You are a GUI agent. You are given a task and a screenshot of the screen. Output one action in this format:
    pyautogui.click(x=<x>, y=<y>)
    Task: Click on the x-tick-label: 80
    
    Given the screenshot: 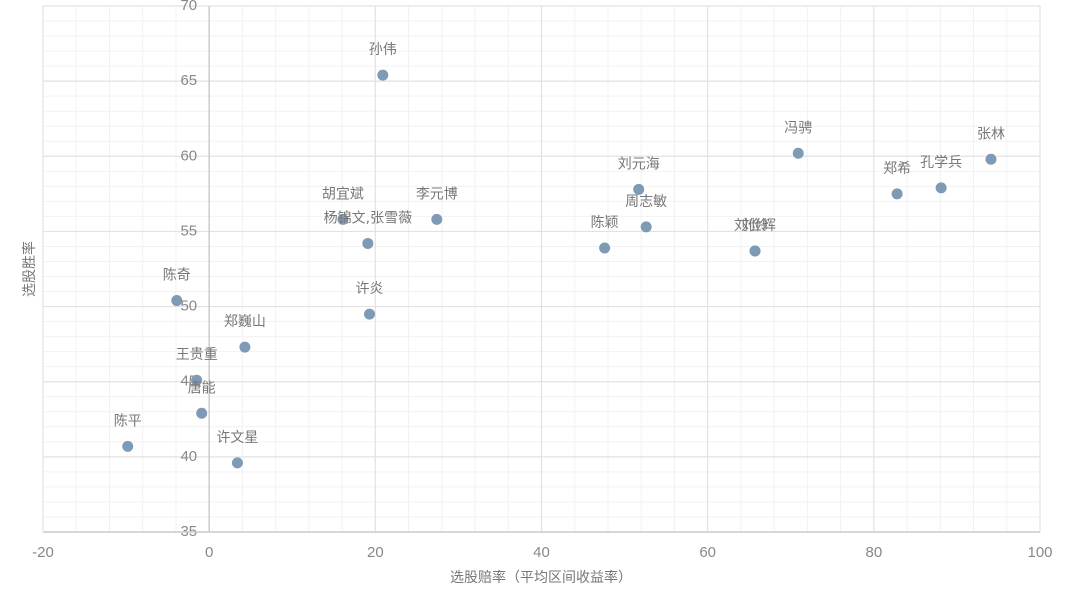 What is the action you would take?
    pyautogui.click(x=873, y=552)
    